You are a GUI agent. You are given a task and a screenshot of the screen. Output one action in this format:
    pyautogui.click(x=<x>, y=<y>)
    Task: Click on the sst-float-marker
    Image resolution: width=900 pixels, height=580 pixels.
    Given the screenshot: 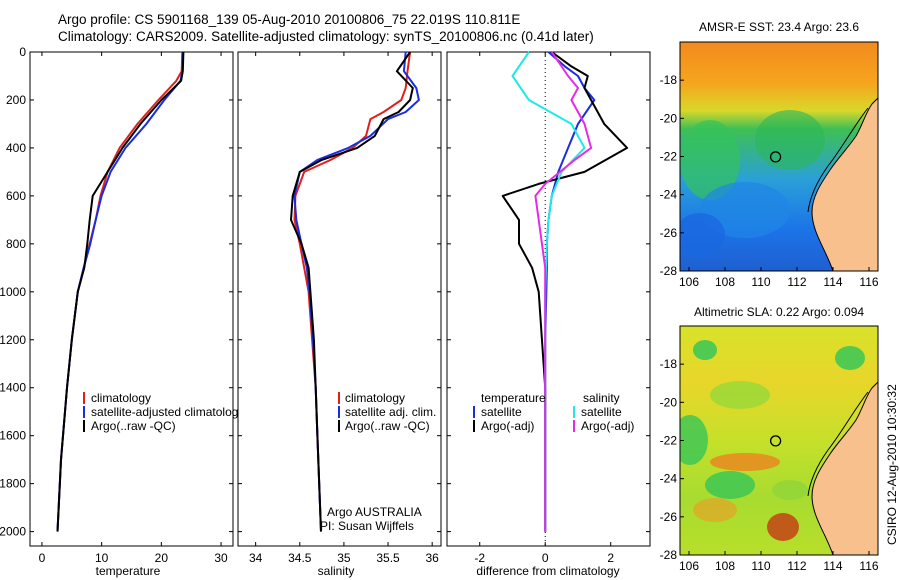 What is the action you would take?
    pyautogui.click(x=775, y=157)
    